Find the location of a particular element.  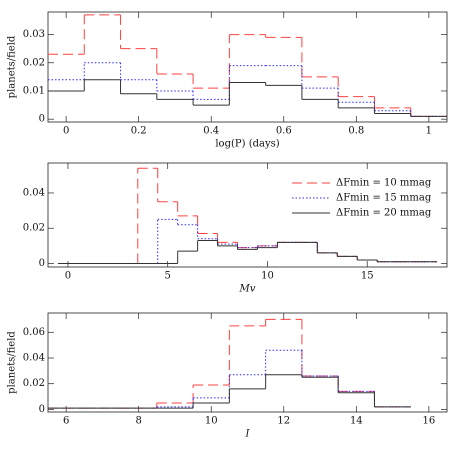

y-tick-label: 0.01 is located at coordinates (34, 90).